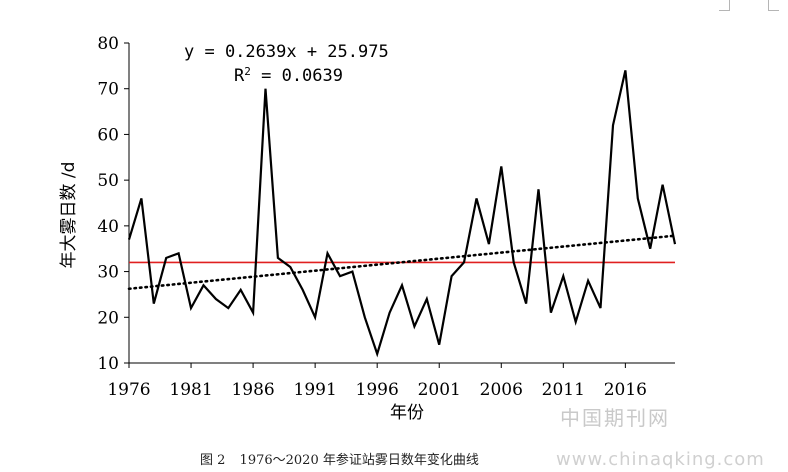  What do you see at coordinates (69, 215) in the screenshot?
I see `y-axis-title: 年大雾日数 /d` at bounding box center [69, 215].